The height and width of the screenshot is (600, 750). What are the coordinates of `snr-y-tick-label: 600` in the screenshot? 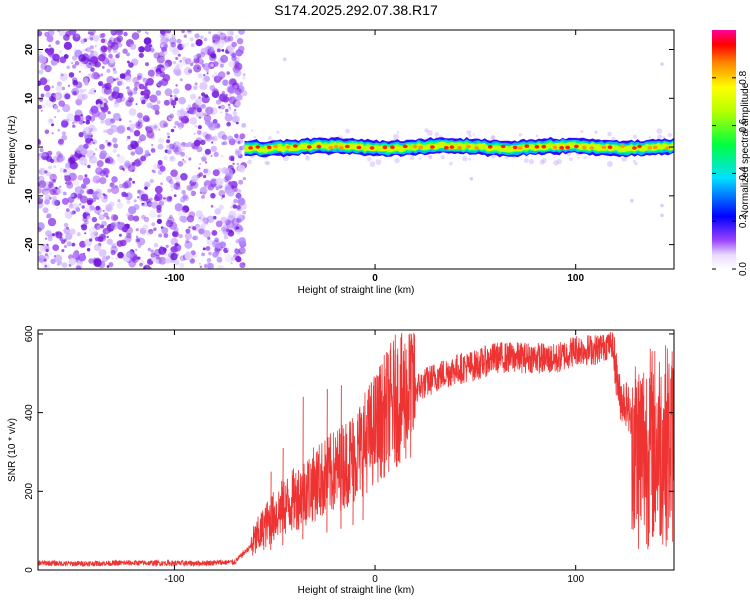 It's located at (29, 333).